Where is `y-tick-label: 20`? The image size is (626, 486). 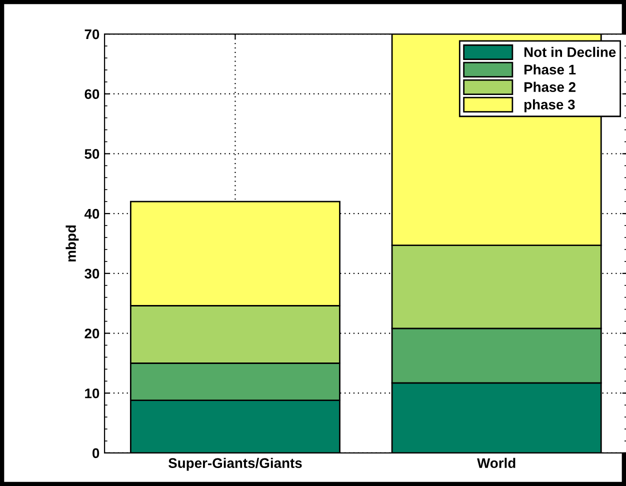
y-tick-label: 20 is located at coordinates (92, 333).